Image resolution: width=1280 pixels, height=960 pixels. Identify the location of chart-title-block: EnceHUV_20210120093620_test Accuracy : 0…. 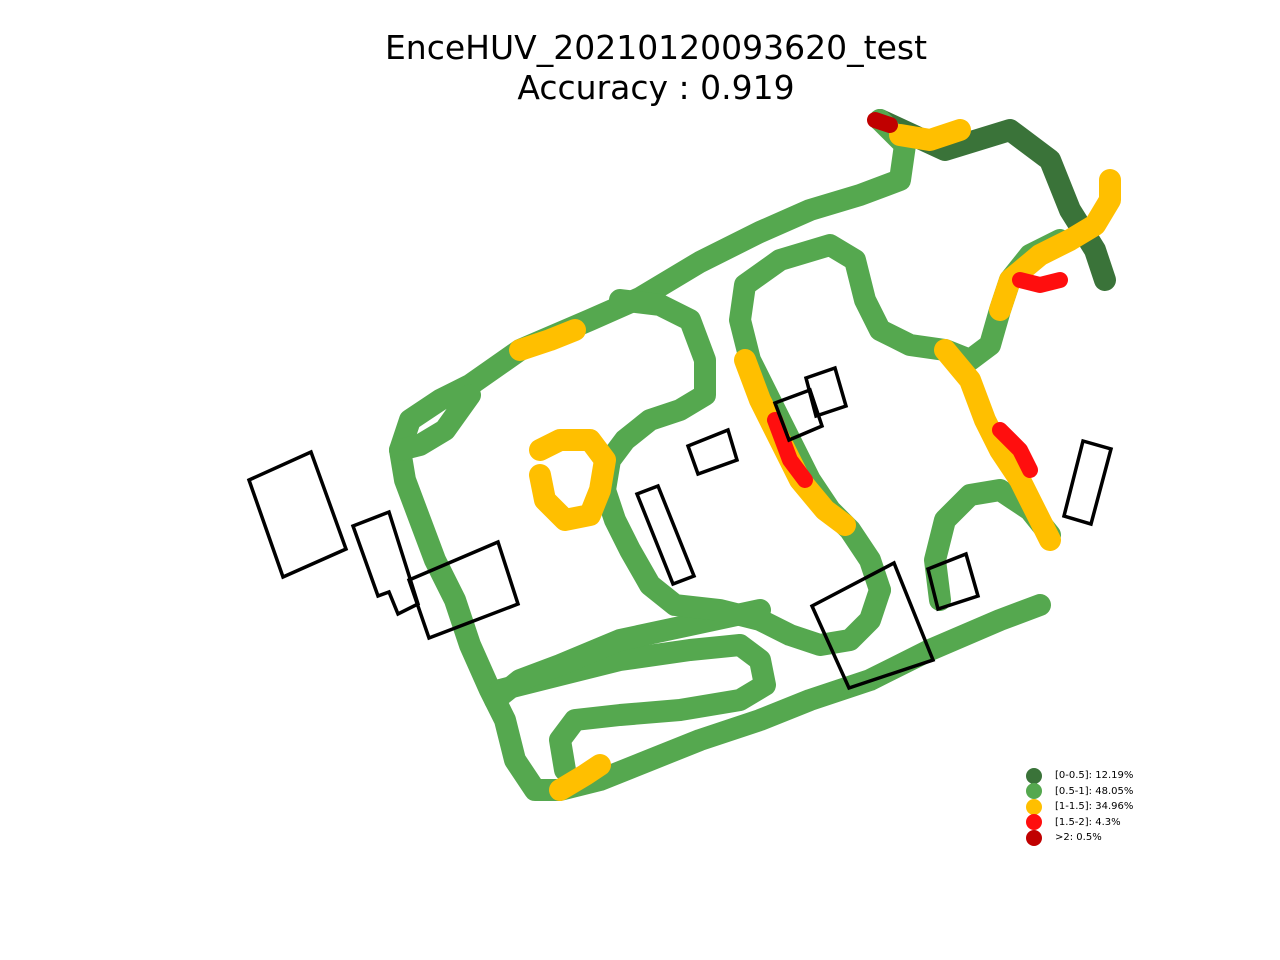
(640, 68).